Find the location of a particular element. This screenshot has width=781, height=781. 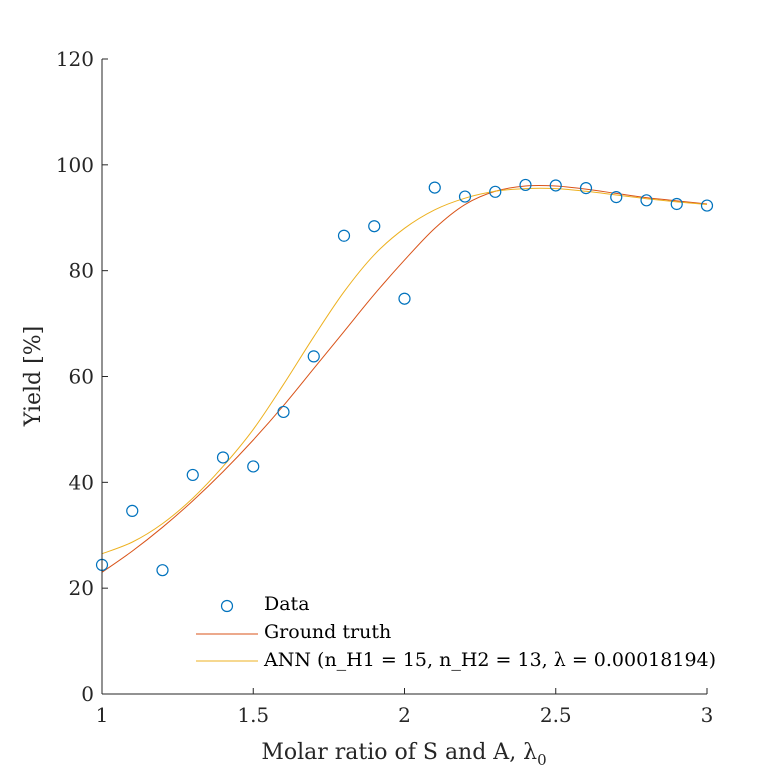

x-tick-label: 2 is located at coordinates (404, 715).